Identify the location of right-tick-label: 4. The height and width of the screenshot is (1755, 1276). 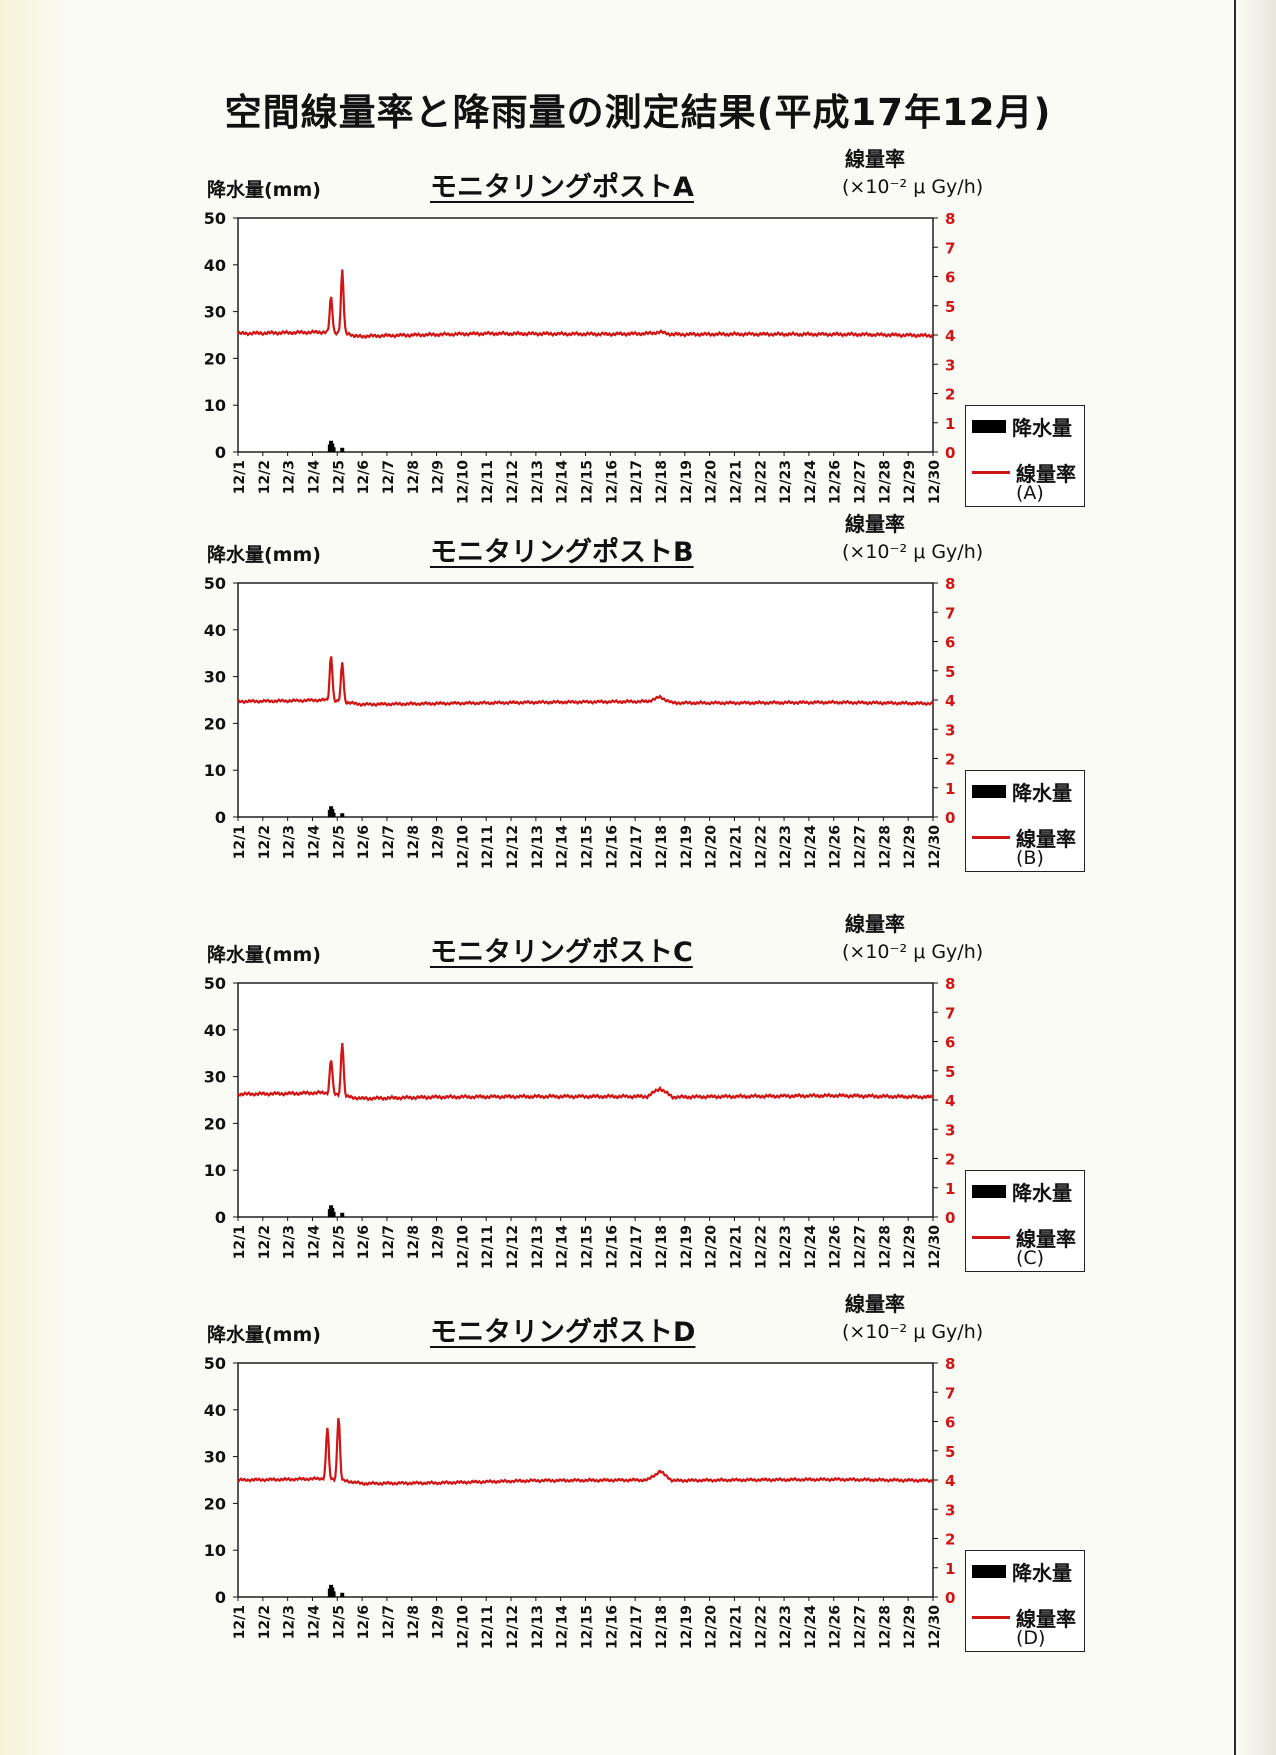
(950, 701).